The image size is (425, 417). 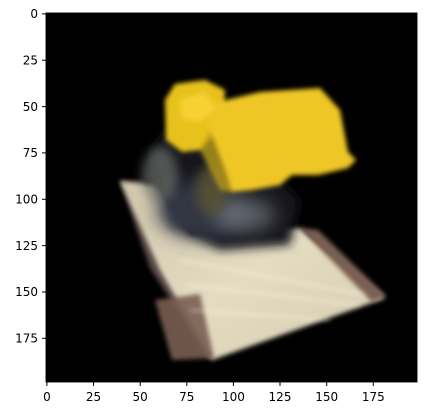 I want to click on y-tick-label: 0, so click(x=34, y=14).